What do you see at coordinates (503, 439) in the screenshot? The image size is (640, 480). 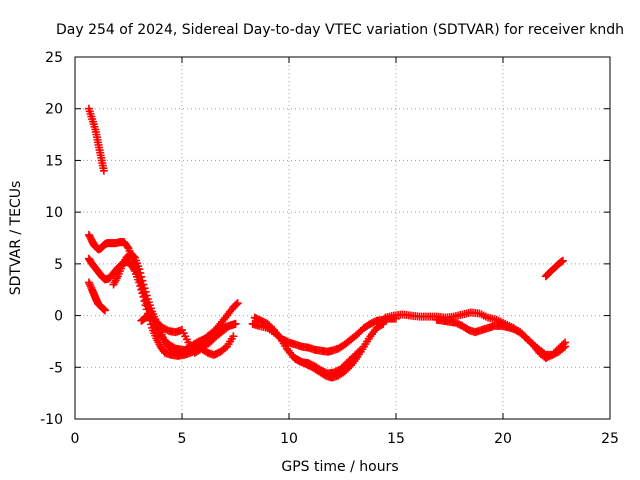 I see `x-tick-label: 20` at bounding box center [503, 439].